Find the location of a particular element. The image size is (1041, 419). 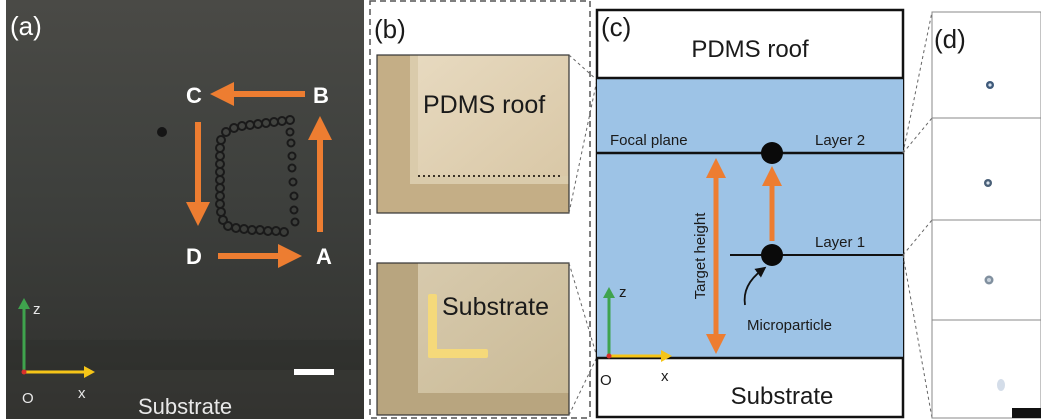

microparticle-pointer is located at coordinates (755, 286).